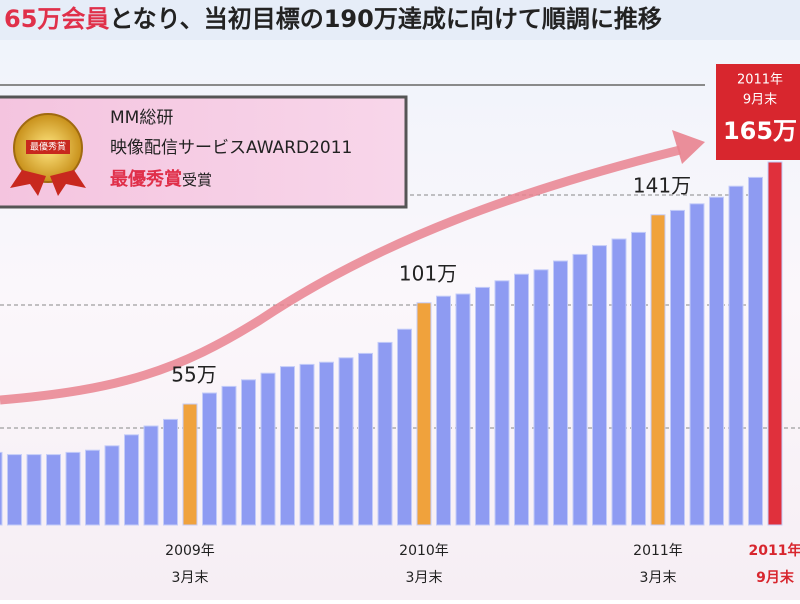 The height and width of the screenshot is (604, 800). What do you see at coordinates (775, 577) in the screenshot?
I see `x-tick-label: 9月末` at bounding box center [775, 577].